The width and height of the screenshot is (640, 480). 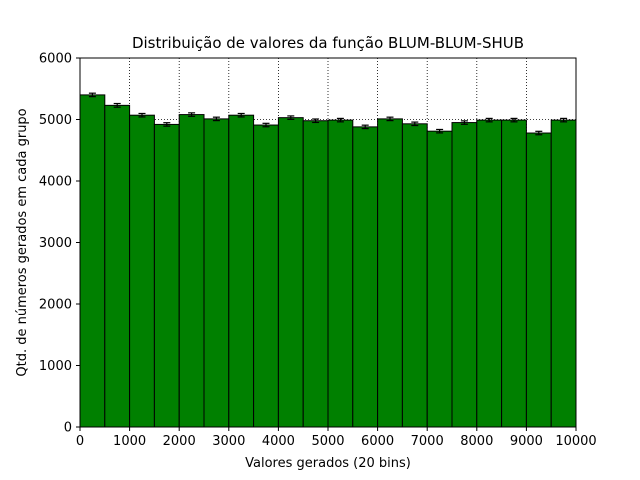 What do you see at coordinates (278, 441) in the screenshot?
I see `x-tick-label: 4000` at bounding box center [278, 441].